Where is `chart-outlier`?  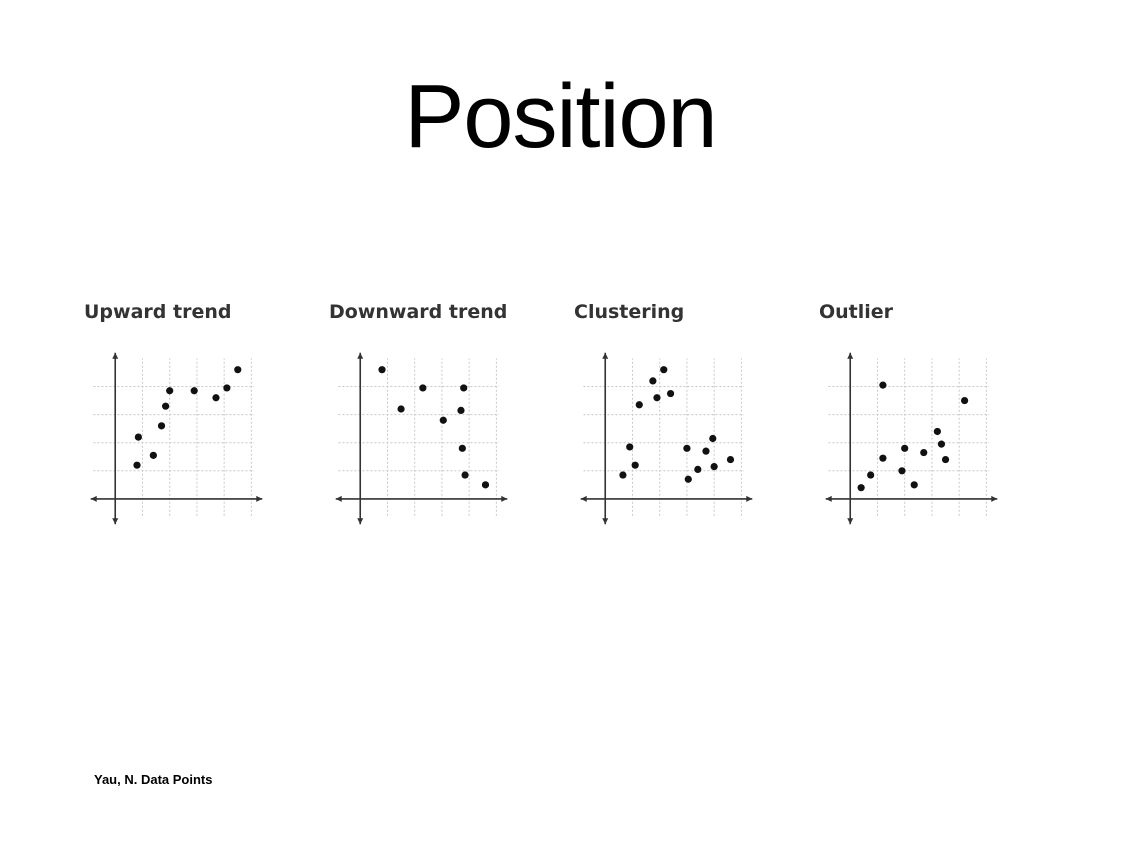 chart-outlier is located at coordinates (911, 438).